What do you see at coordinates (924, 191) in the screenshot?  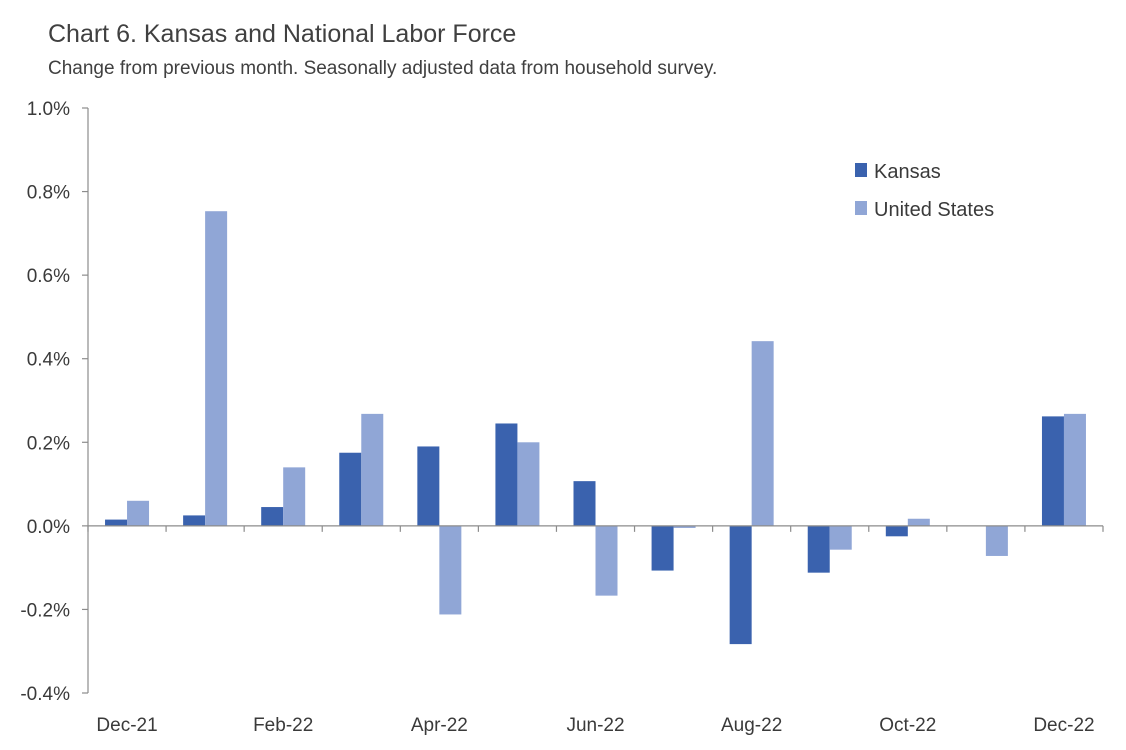 I see `legend: Kansas United States` at bounding box center [924, 191].